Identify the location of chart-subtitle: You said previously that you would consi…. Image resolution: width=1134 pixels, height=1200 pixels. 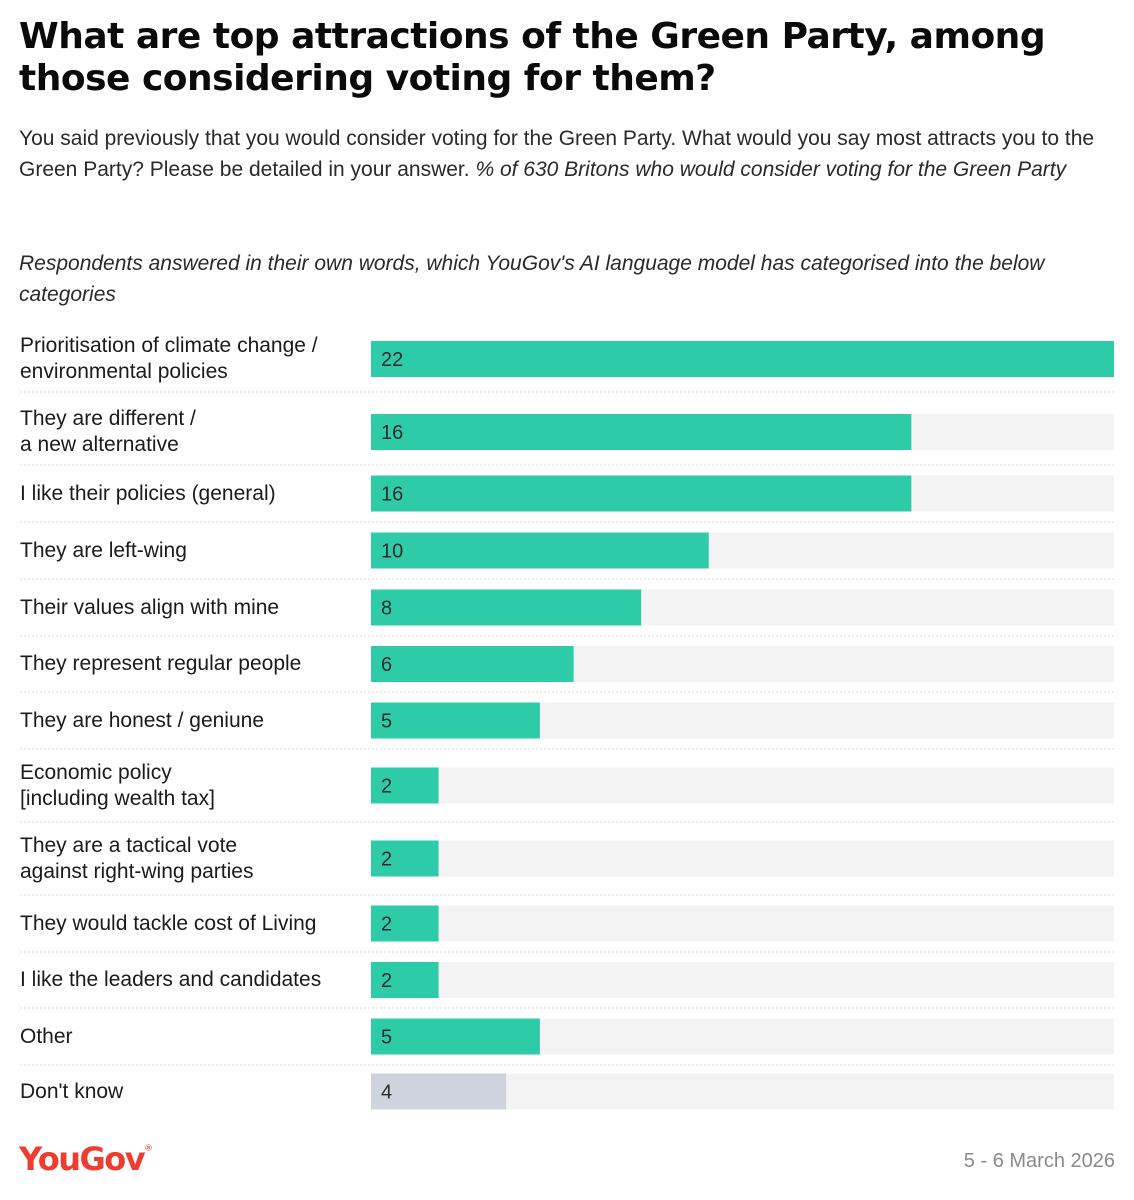
(566, 154).